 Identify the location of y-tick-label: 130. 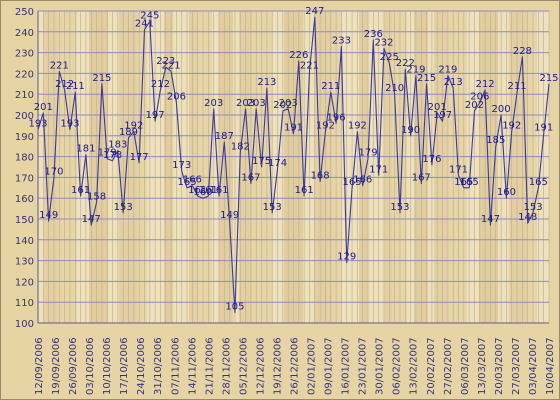
(24, 262).